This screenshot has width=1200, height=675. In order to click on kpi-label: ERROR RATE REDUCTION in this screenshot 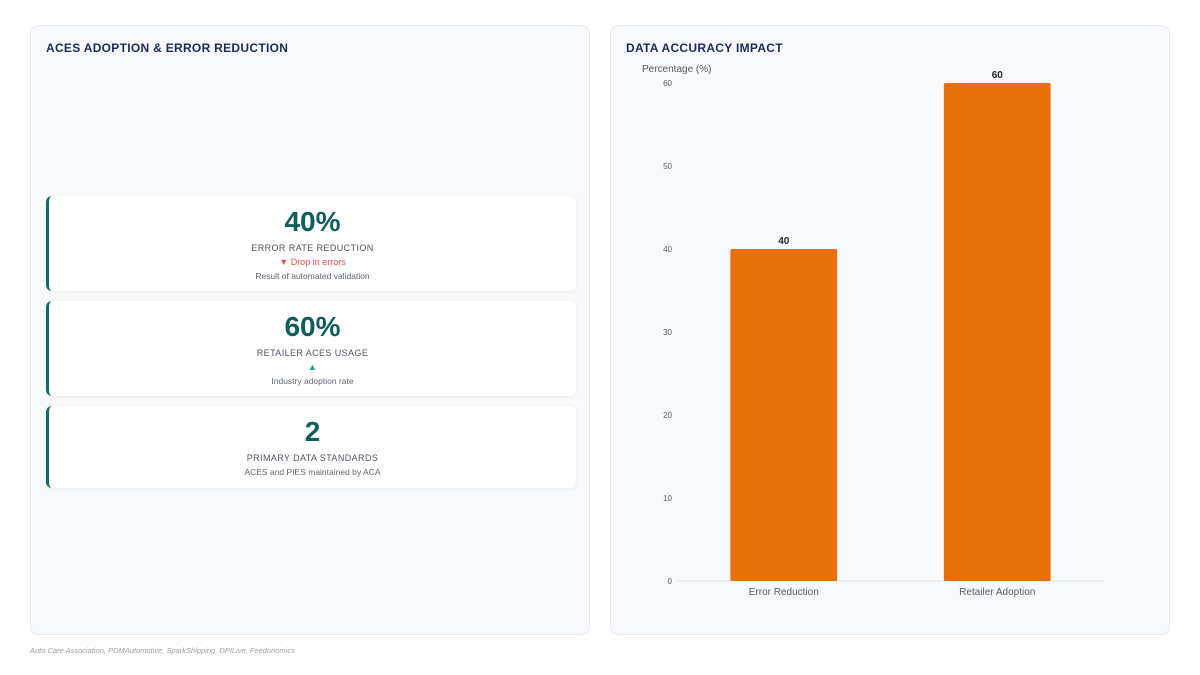, I will do `click(312, 248)`.